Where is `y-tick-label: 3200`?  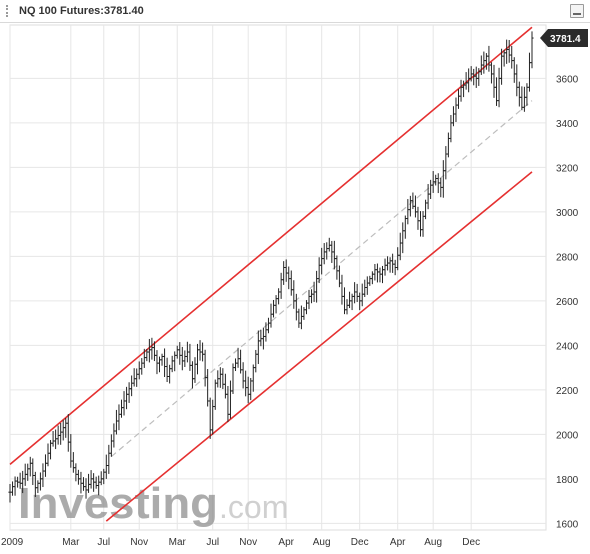 y-tick-label: 3200 is located at coordinates (567, 168).